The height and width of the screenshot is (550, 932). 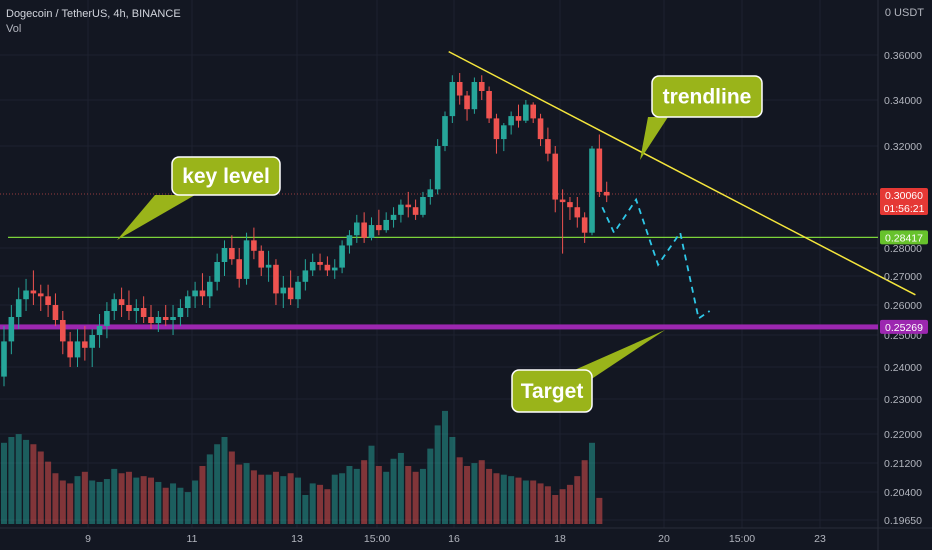 I want to click on price-tick-label: 0.20400, so click(x=903, y=493).